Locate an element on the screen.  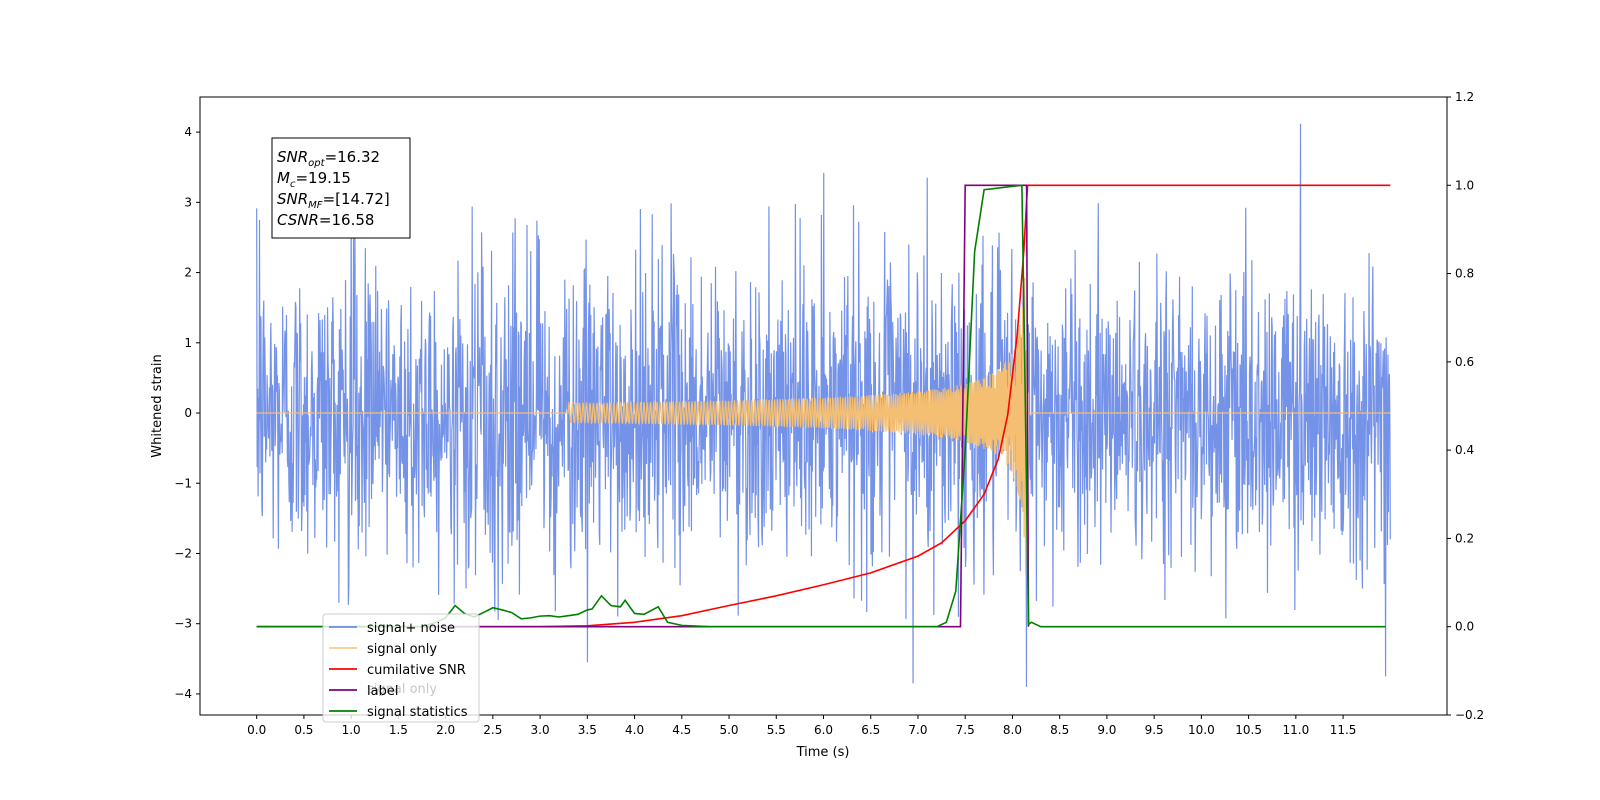
x-tick-label: 4.0 is located at coordinates (634, 730).